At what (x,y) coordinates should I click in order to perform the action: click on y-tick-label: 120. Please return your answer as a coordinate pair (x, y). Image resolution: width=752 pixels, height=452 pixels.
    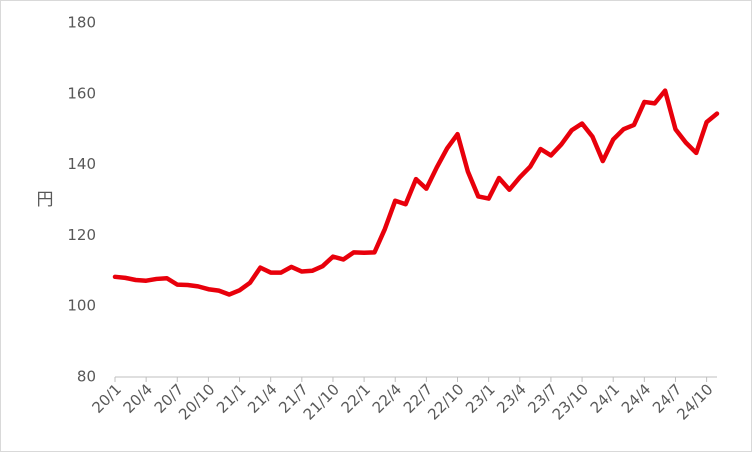
    Looking at the image, I should click on (81, 235).